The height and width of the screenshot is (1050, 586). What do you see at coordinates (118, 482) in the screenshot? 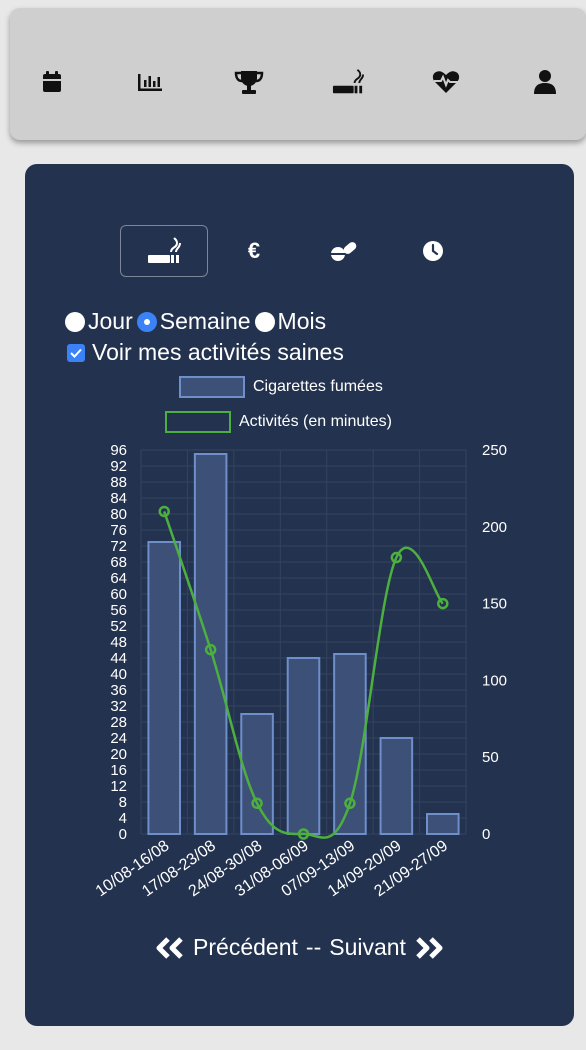
I see `y-left-tick-label: 88` at bounding box center [118, 482].